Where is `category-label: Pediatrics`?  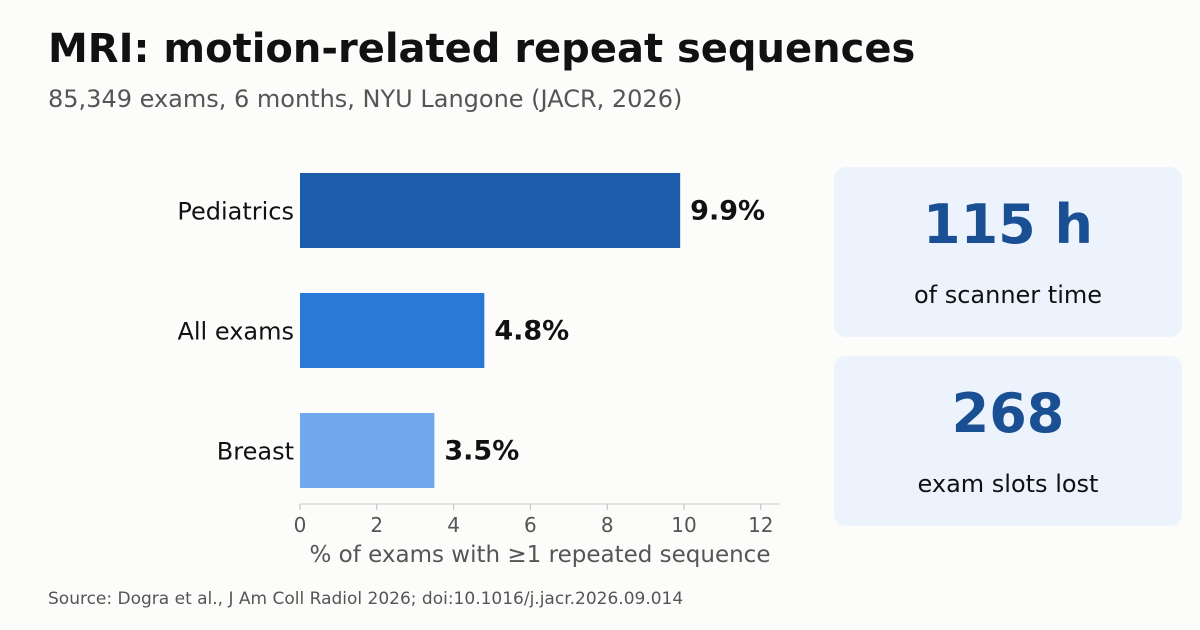
category-label: Pediatrics is located at coordinates (235, 212).